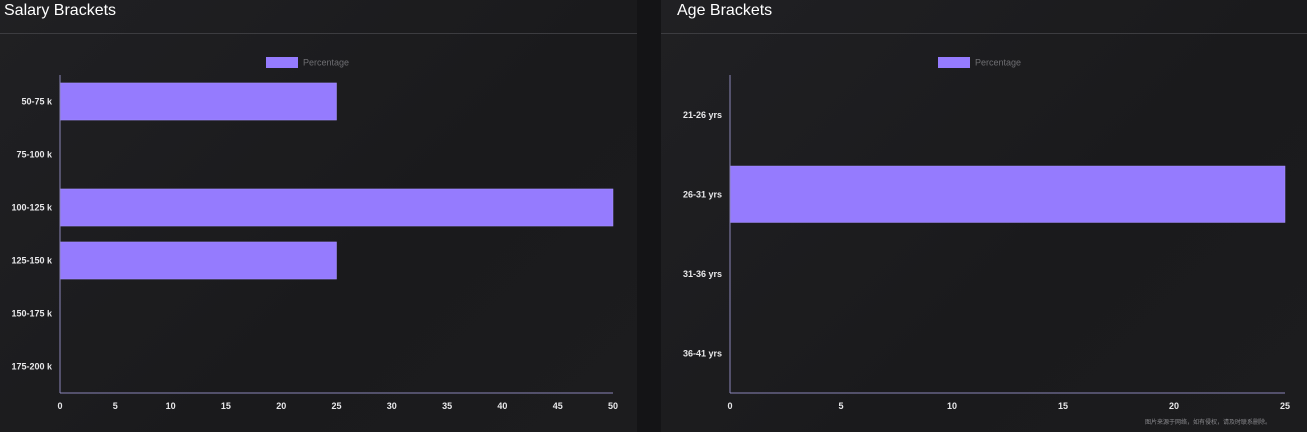 Image resolution: width=1307 pixels, height=432 pixels. I want to click on y-tick-label: 31-36 yrs, so click(702, 274).